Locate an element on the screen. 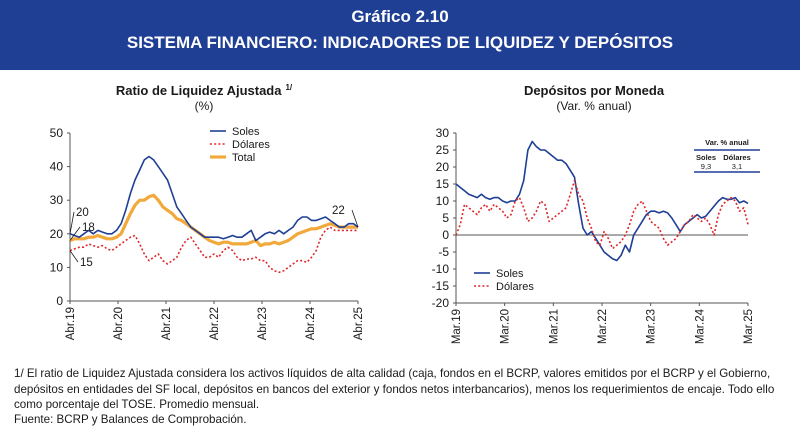 This screenshot has width=800, height=436. chart1-x-tick-label: Abr.25 is located at coordinates (359, 323).